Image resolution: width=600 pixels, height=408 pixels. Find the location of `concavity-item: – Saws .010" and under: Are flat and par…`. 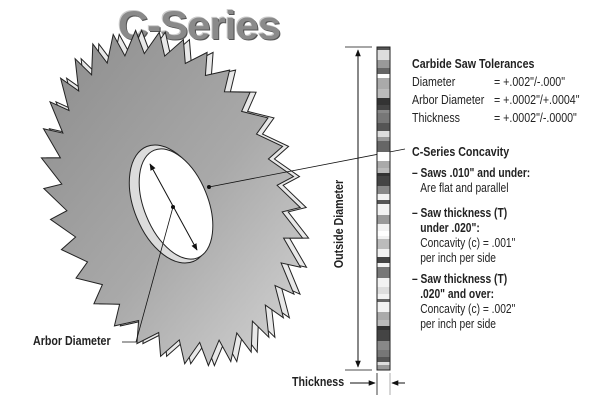

concavity-item: – Saws .010" and under: Are flat and par… is located at coordinates (471, 180).